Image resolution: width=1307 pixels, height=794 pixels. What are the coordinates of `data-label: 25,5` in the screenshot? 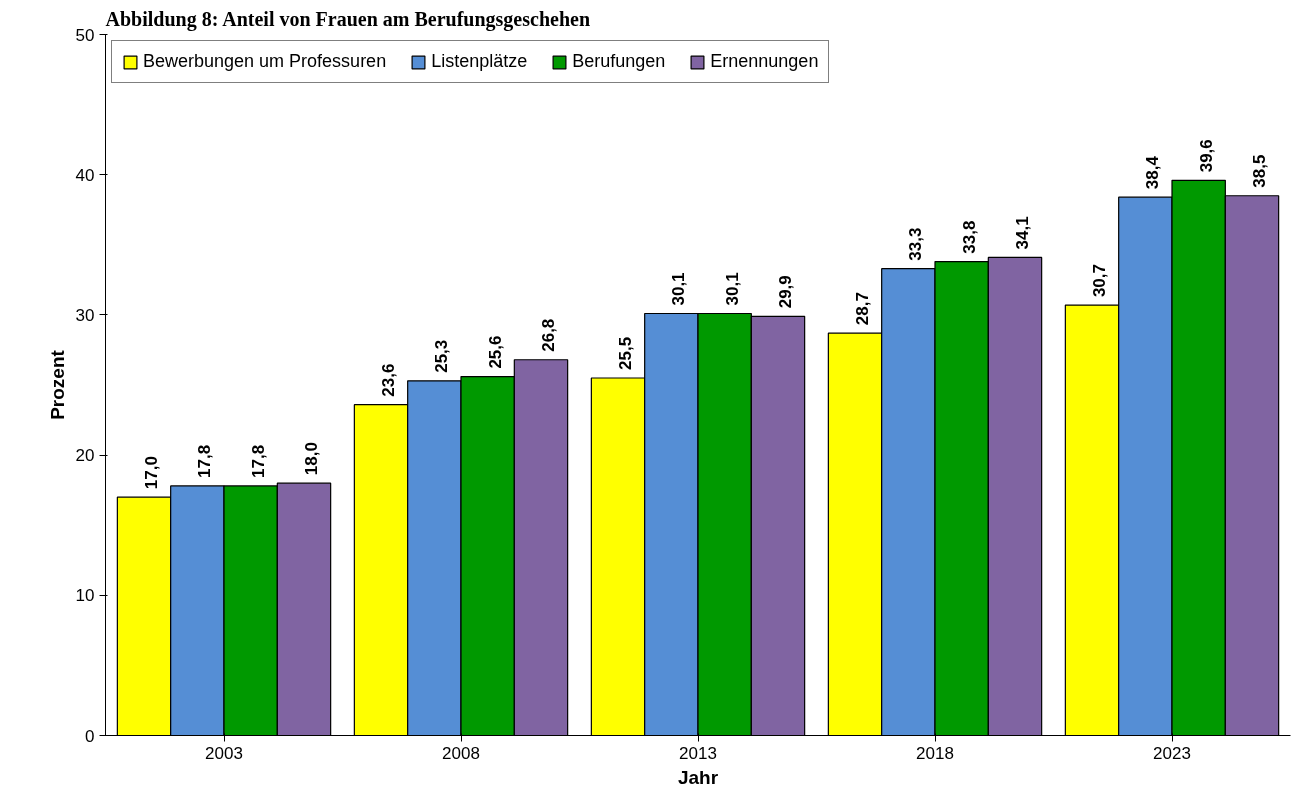 It's located at (626, 353).